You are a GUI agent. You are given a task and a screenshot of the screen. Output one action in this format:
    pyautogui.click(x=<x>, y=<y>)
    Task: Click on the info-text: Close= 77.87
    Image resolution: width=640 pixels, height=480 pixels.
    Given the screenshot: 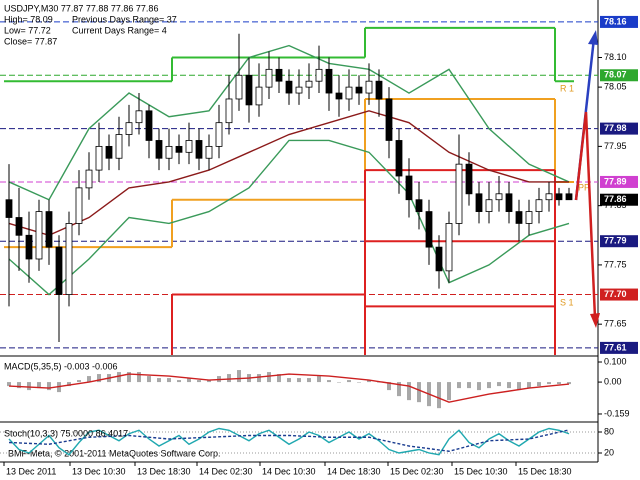 What is the action you would take?
    pyautogui.click(x=30, y=41)
    